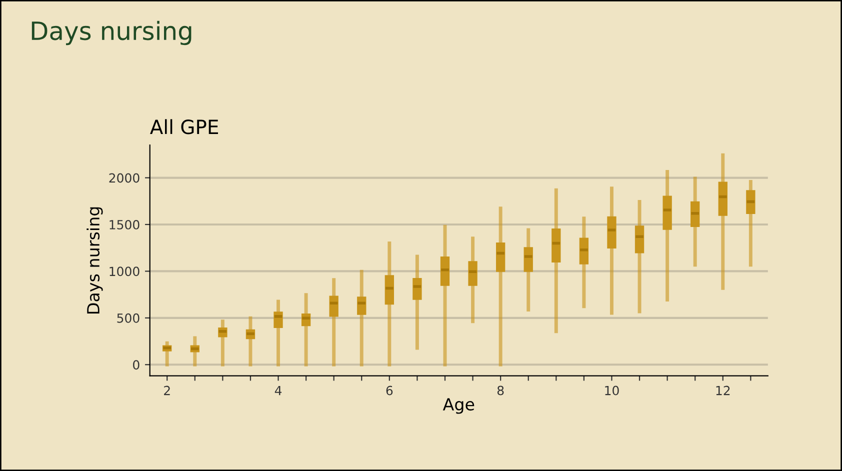 The height and width of the screenshot is (471, 842). Describe the element at coordinates (389, 391) in the screenshot. I see `x-tick-label: 6` at that location.